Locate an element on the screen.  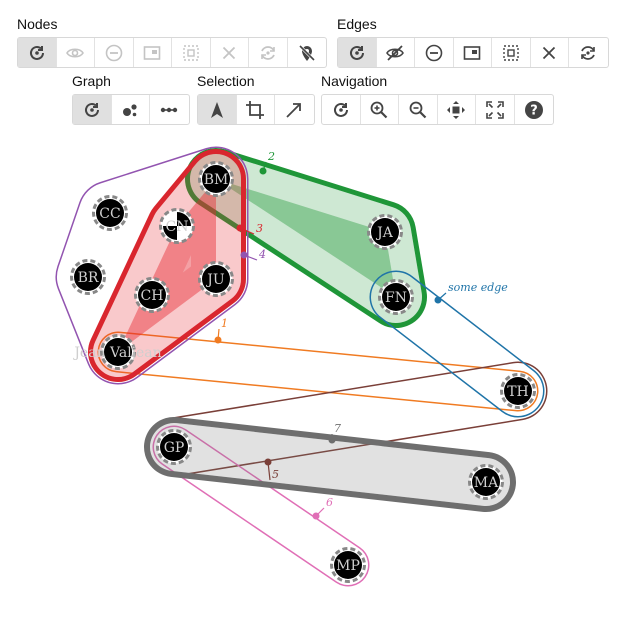
navigation-move-button is located at coordinates (457, 109).